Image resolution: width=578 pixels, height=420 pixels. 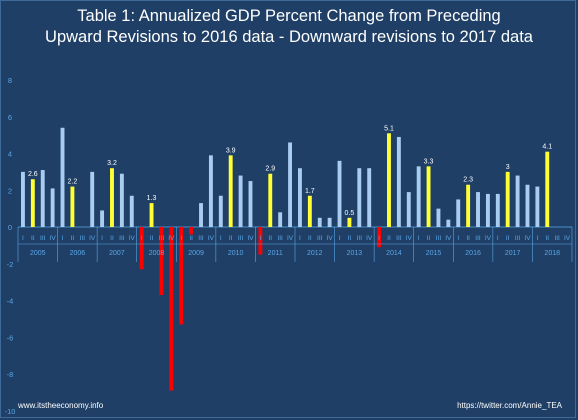 I want to click on year-label: 2006, so click(x=78, y=253).